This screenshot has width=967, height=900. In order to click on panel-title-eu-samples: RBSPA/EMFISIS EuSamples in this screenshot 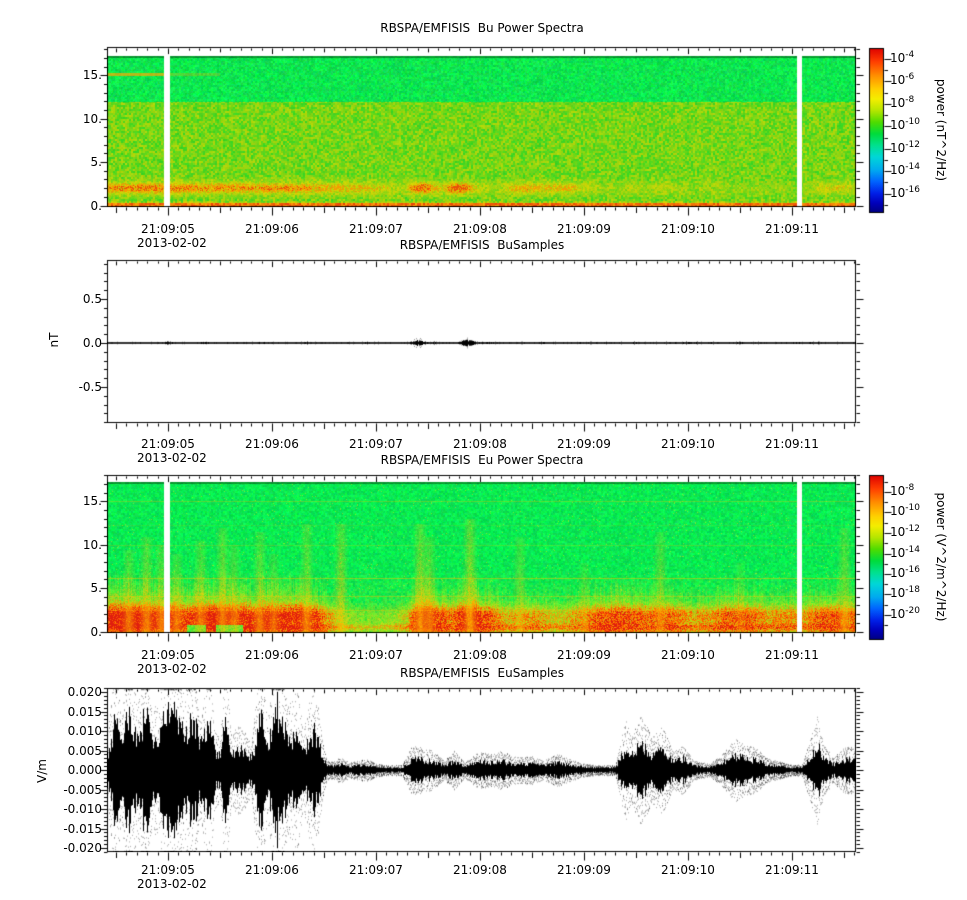, I will do `click(482, 673)`.